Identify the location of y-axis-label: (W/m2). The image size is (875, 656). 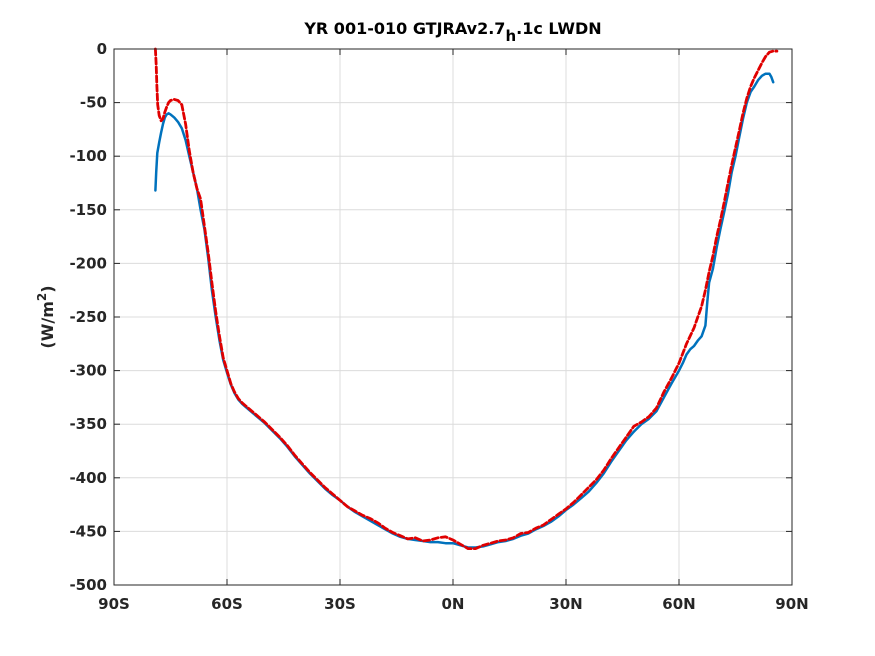
(46, 316).